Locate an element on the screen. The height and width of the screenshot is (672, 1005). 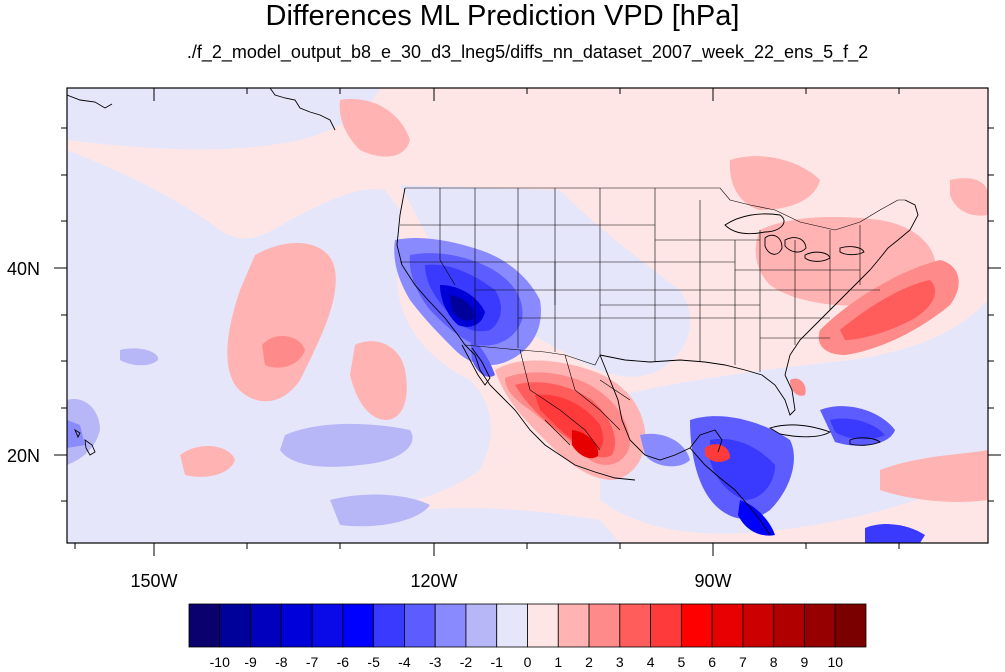
colorbar-label: -6 is located at coordinates (343, 662).